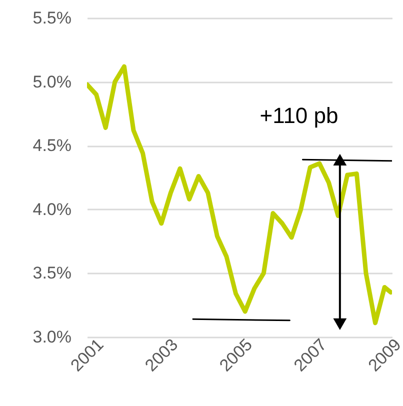 The image size is (403, 406). What do you see at coordinates (52, 18) in the screenshot?
I see `y-tick-label: 5.5%` at bounding box center [52, 18].